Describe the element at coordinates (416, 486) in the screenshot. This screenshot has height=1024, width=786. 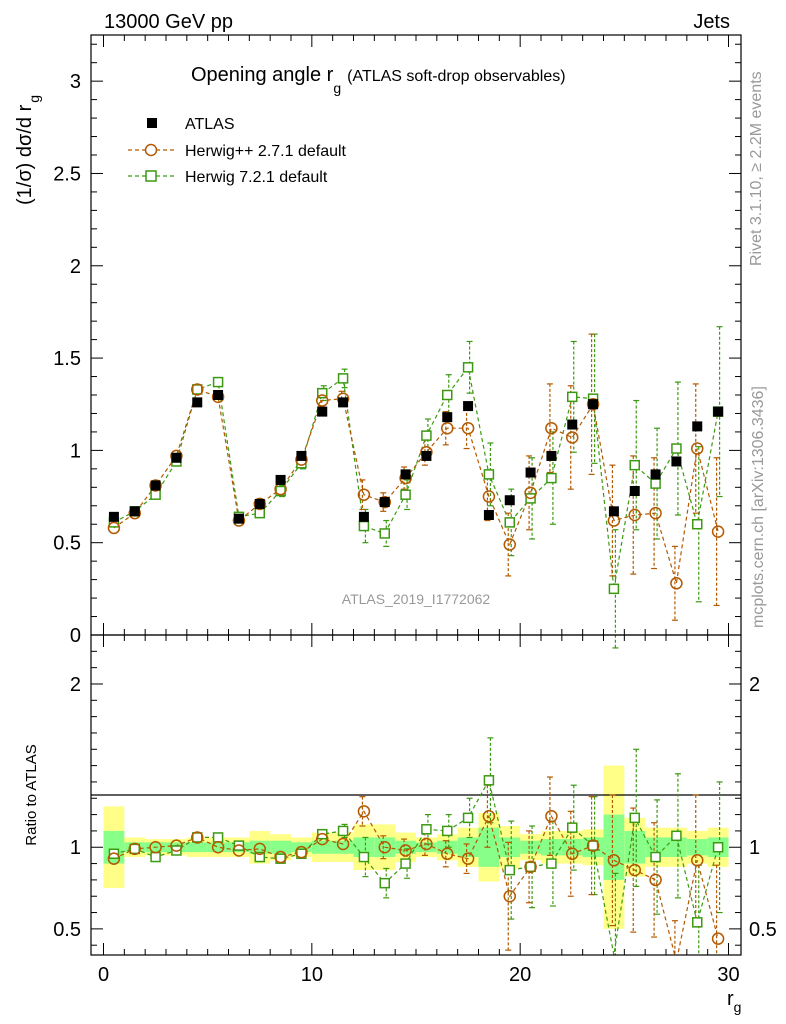
I see `series-line-herwigpp` at that location.